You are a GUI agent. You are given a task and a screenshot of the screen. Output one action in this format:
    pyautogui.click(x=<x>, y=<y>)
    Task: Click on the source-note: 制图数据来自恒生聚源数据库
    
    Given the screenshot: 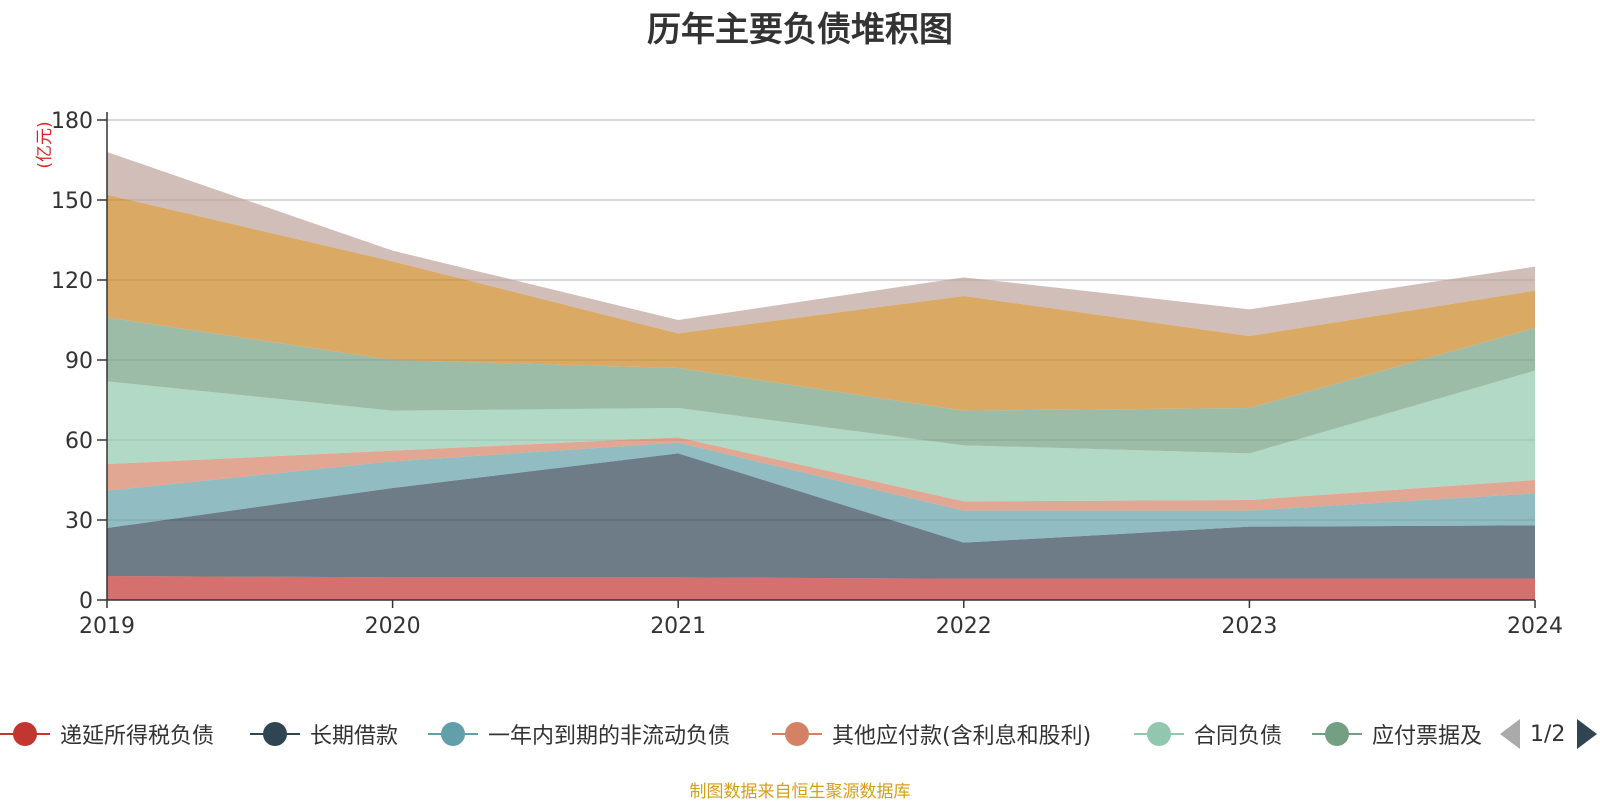 What is the action you would take?
    pyautogui.click(x=800, y=792)
    